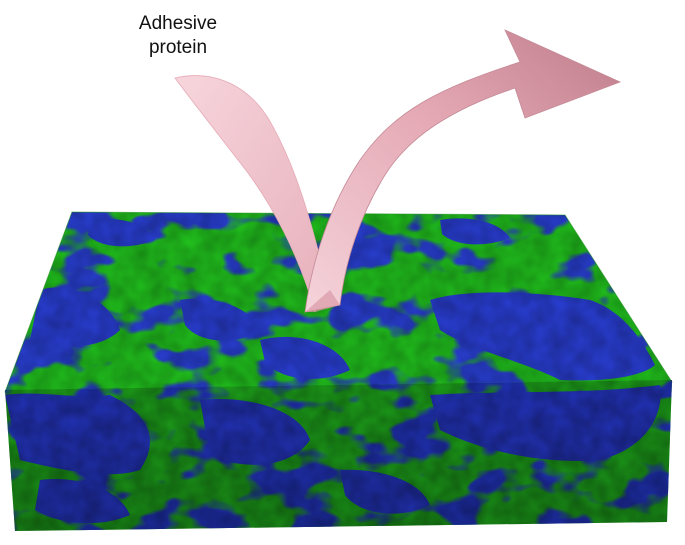  Describe the element at coordinates (178, 23) in the screenshot. I see `label-line-1: Adhesive` at that location.